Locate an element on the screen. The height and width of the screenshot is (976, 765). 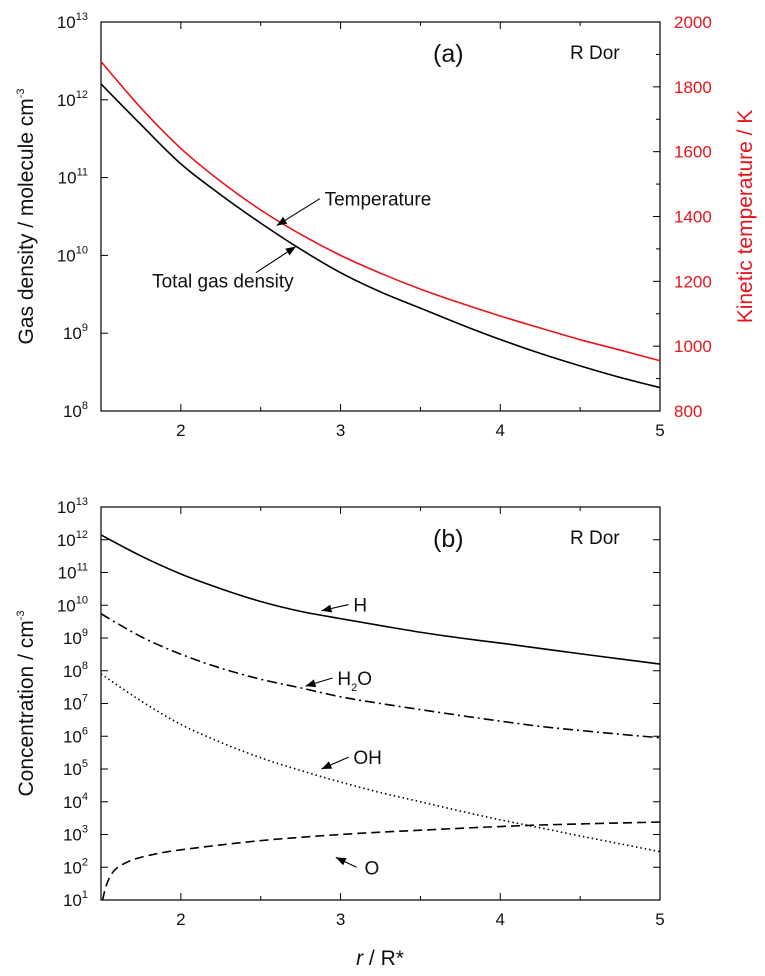
y-axis-label: Gas density / molecule cm-3 is located at coordinates (26, 216).